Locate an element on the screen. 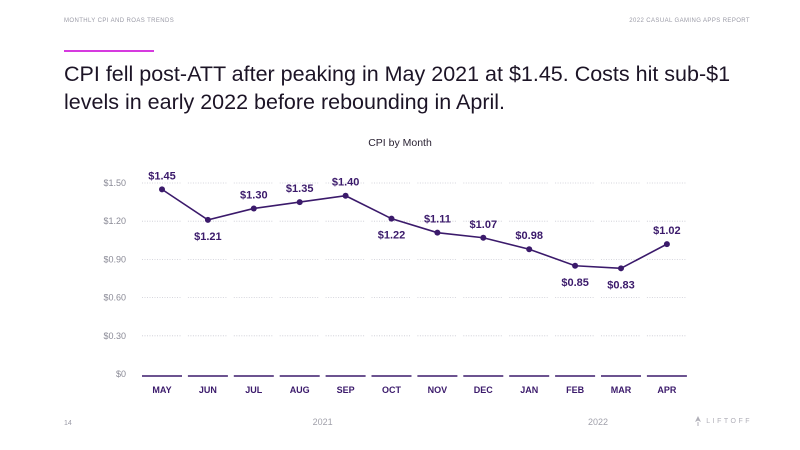  data-label: $1.07 is located at coordinates (484, 225).